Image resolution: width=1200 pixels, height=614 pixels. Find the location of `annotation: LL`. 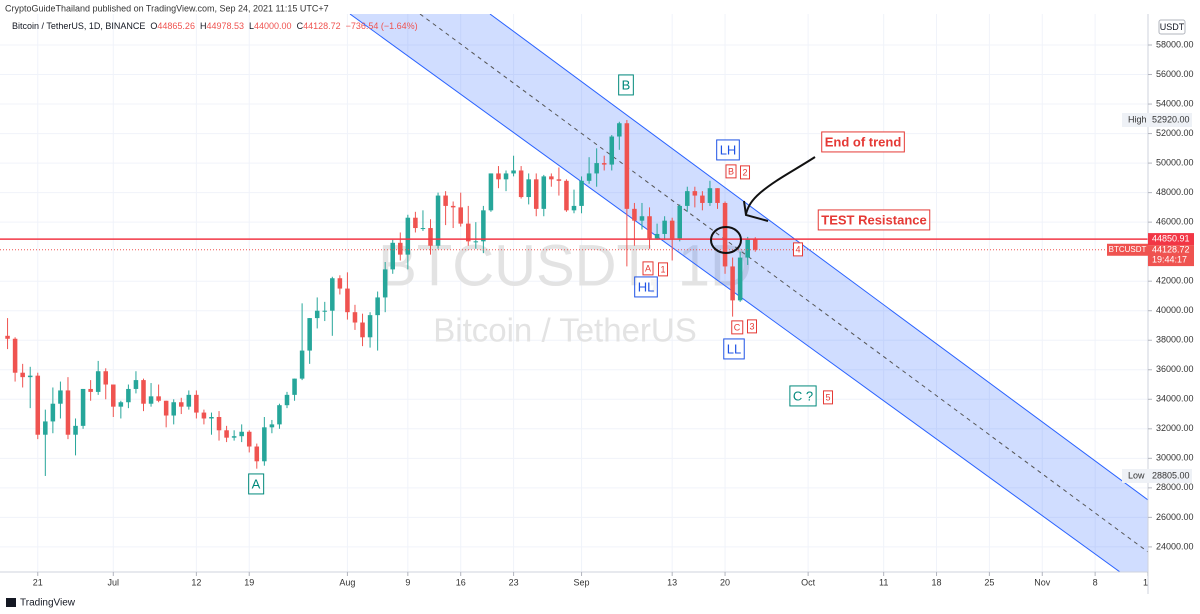

annotation: LL is located at coordinates (734, 349).